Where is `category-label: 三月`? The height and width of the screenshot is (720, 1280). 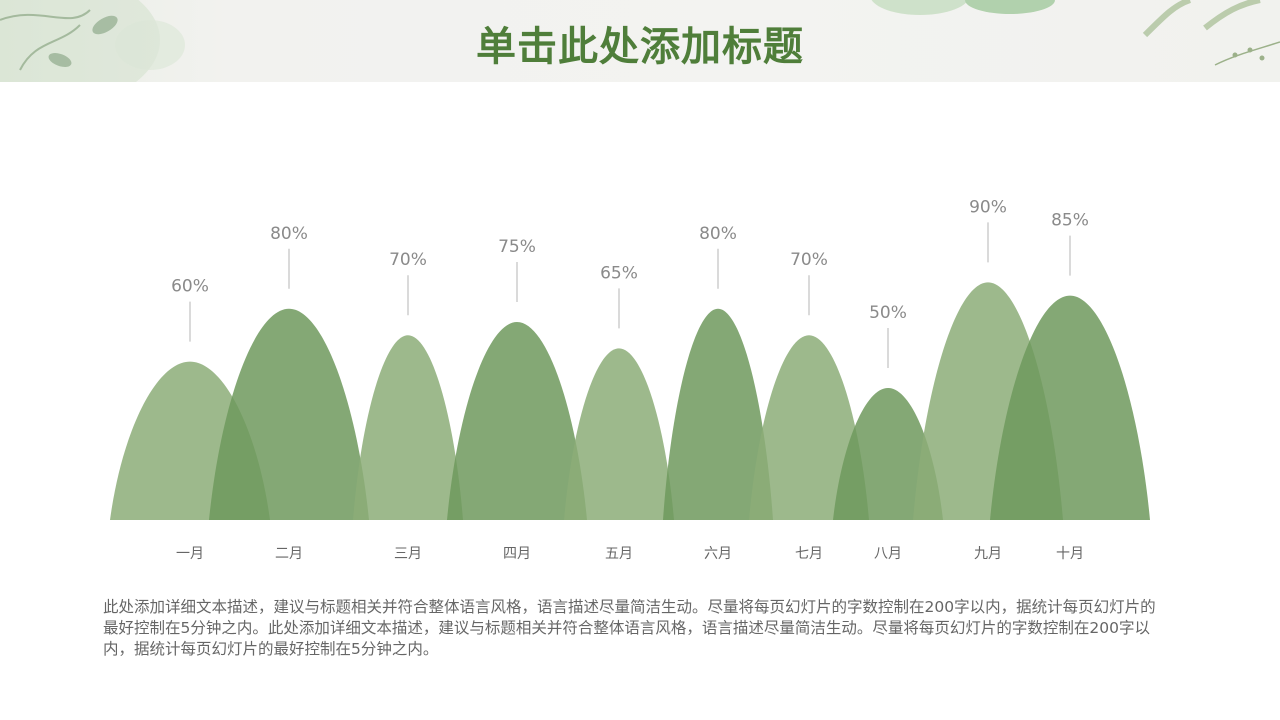
category-label: 三月 is located at coordinates (408, 554).